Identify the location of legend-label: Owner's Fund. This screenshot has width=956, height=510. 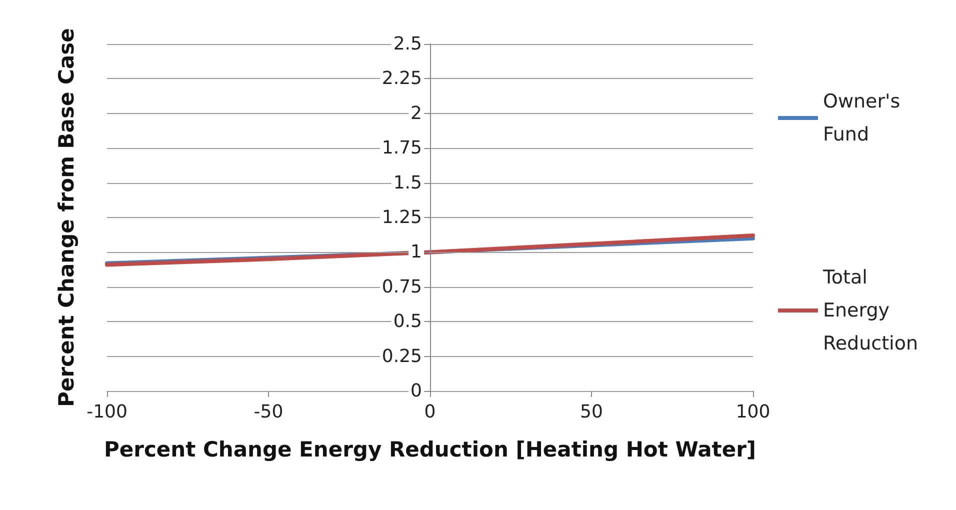
(864, 118).